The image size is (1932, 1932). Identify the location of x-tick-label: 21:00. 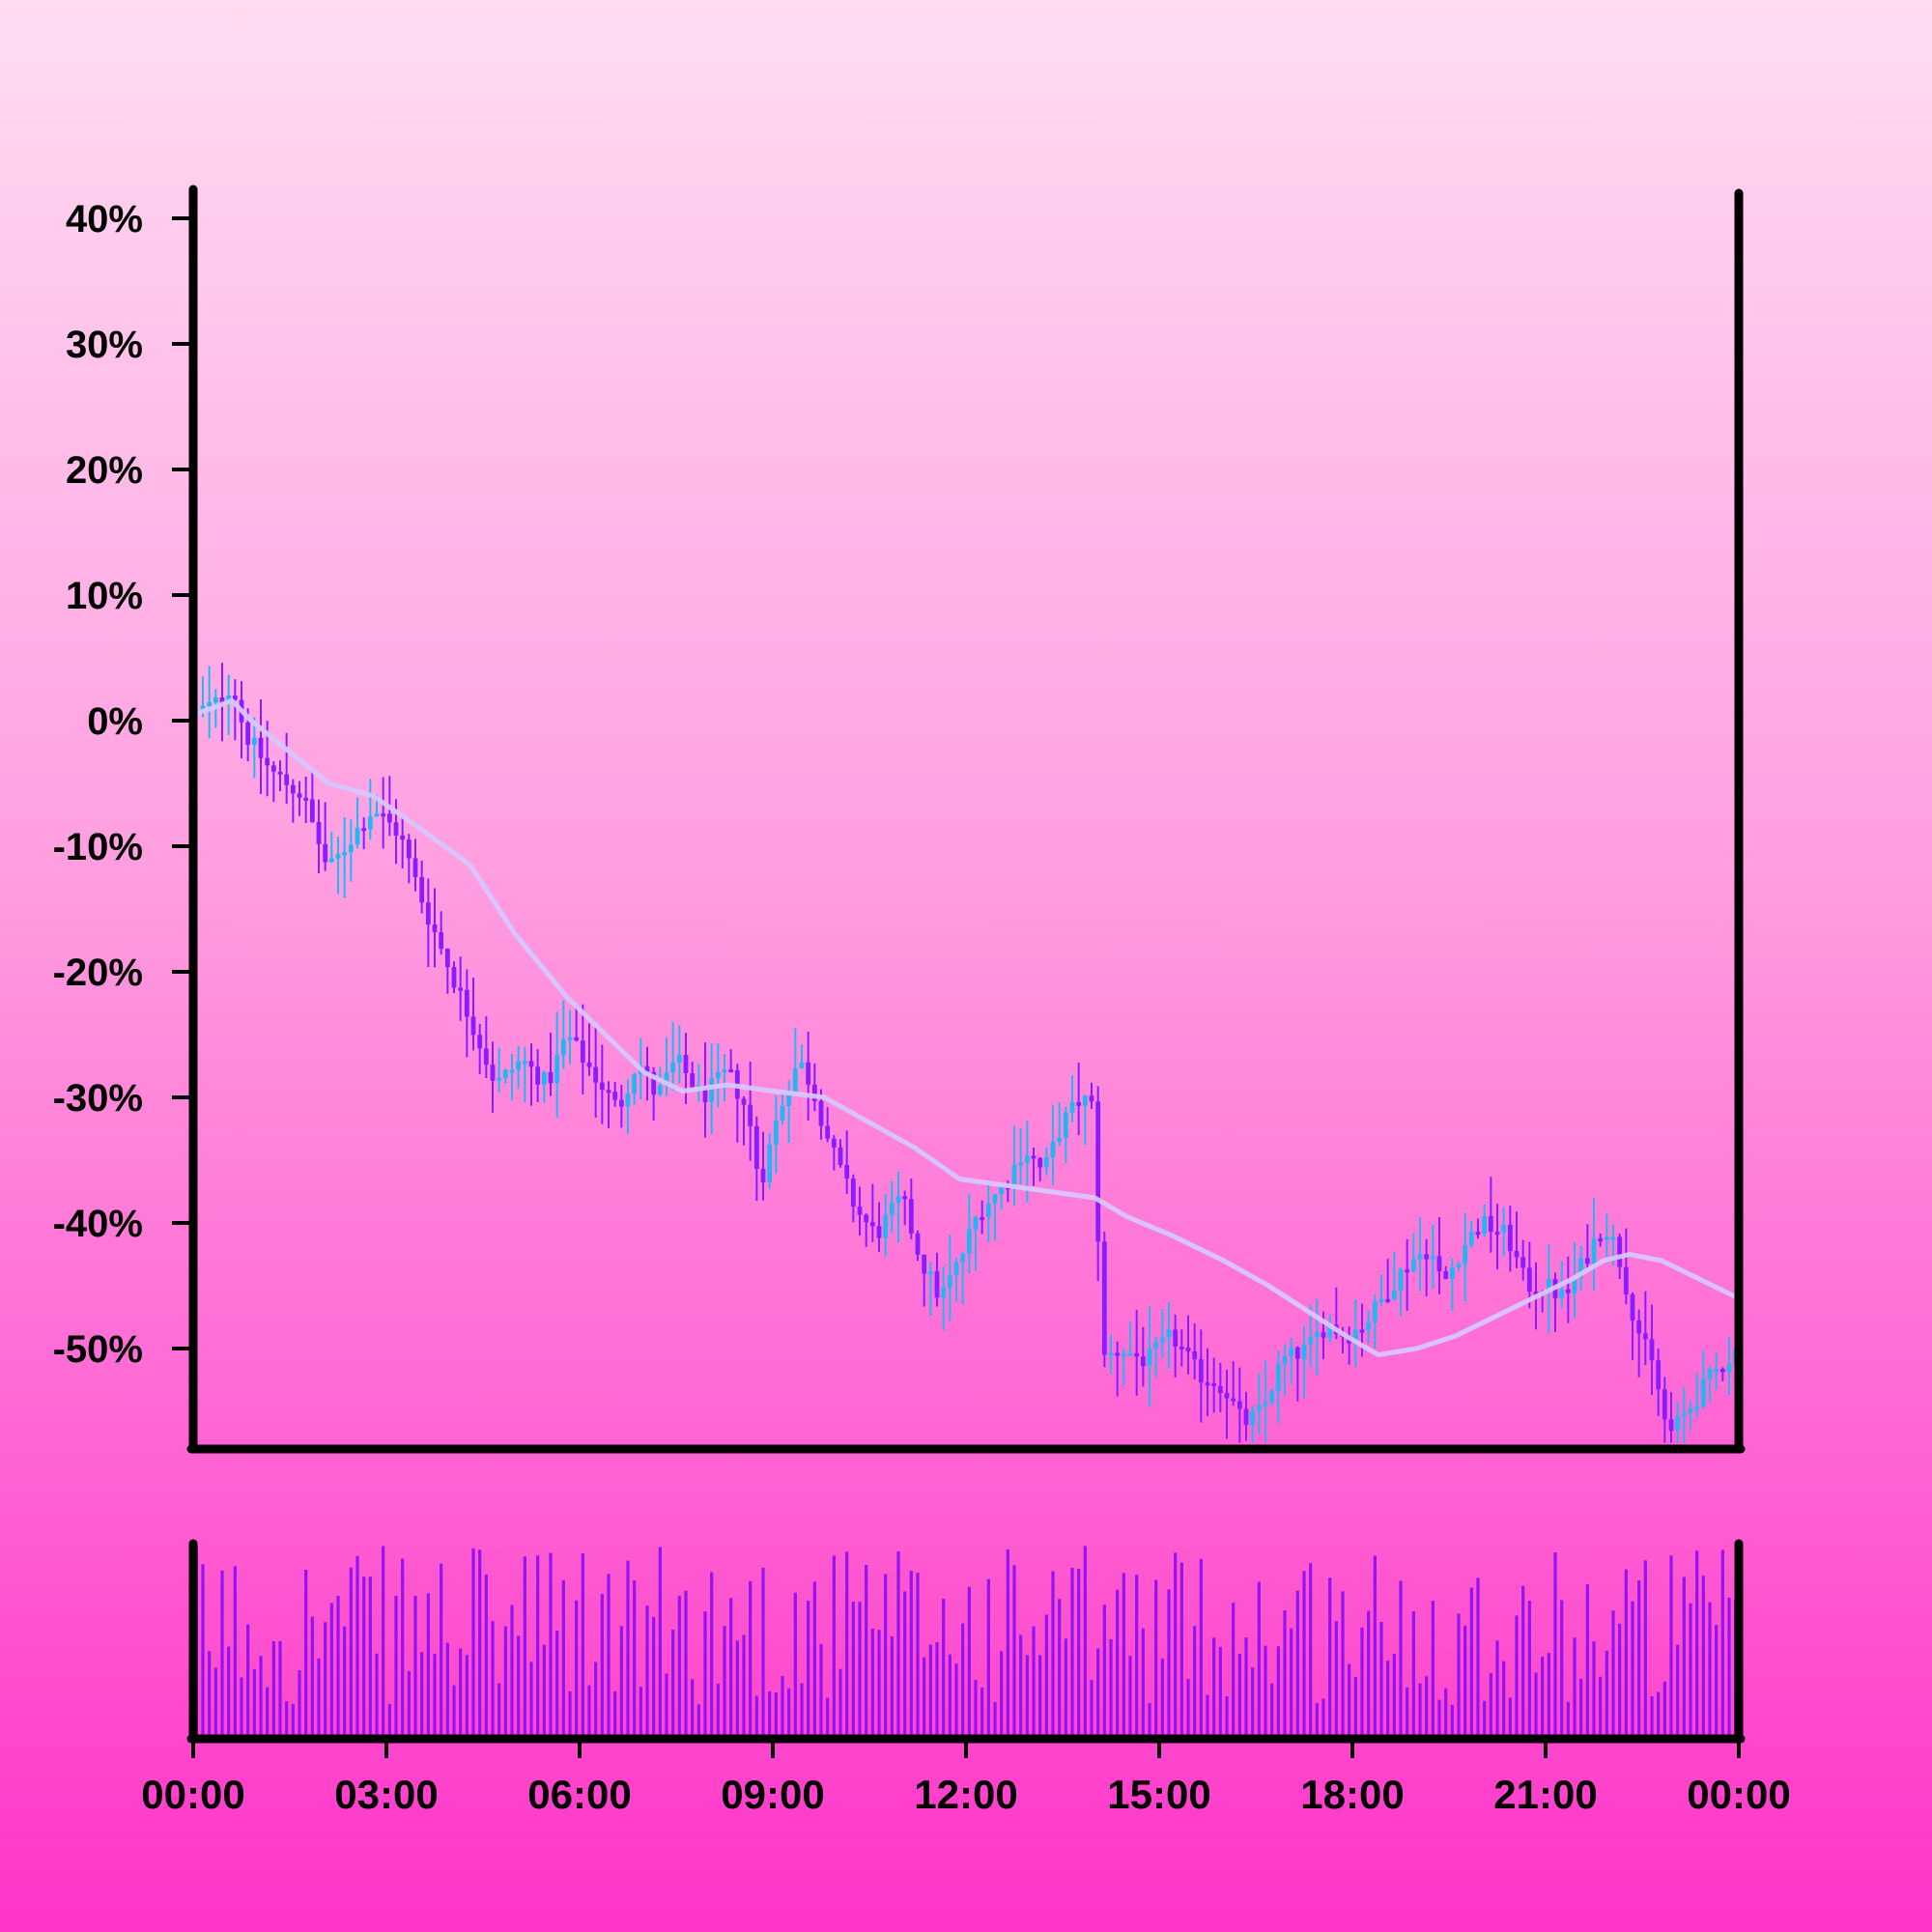
(1545, 1794).